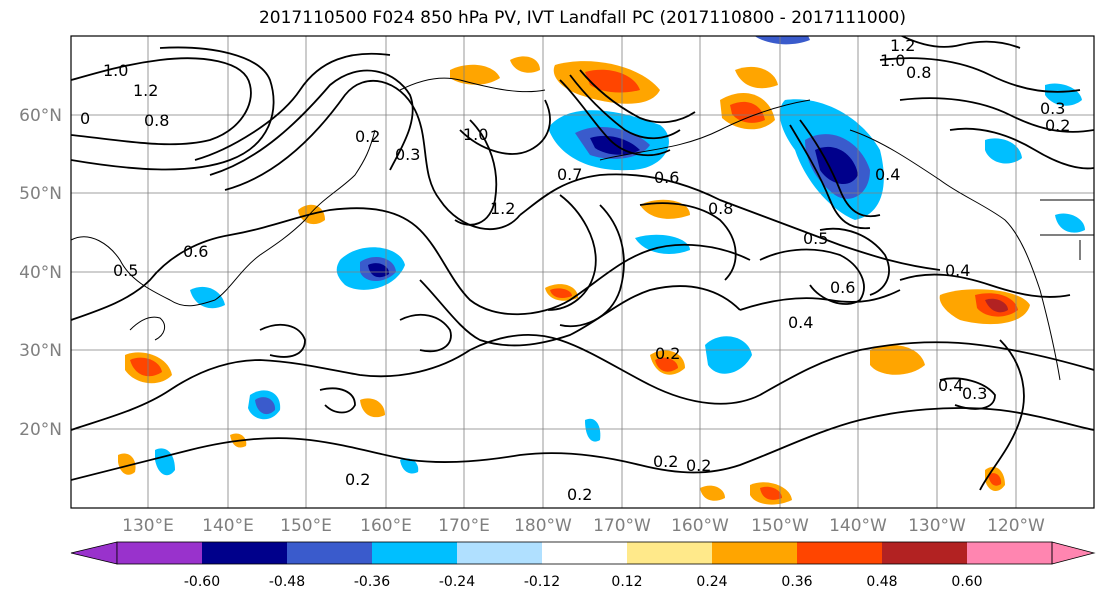 The width and height of the screenshot is (1105, 601). I want to click on lat-label: 50°N, so click(40, 194).